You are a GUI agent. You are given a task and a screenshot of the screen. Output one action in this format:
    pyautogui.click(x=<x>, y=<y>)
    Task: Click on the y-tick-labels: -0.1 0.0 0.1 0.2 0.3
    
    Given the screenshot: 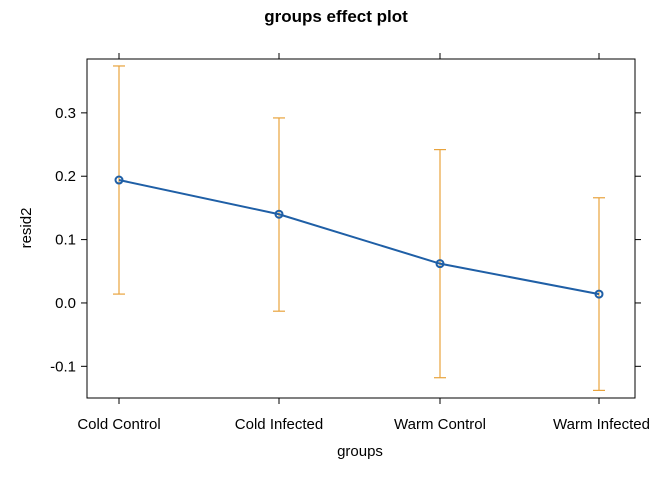 What is the action you would take?
    pyautogui.click(x=63, y=240)
    